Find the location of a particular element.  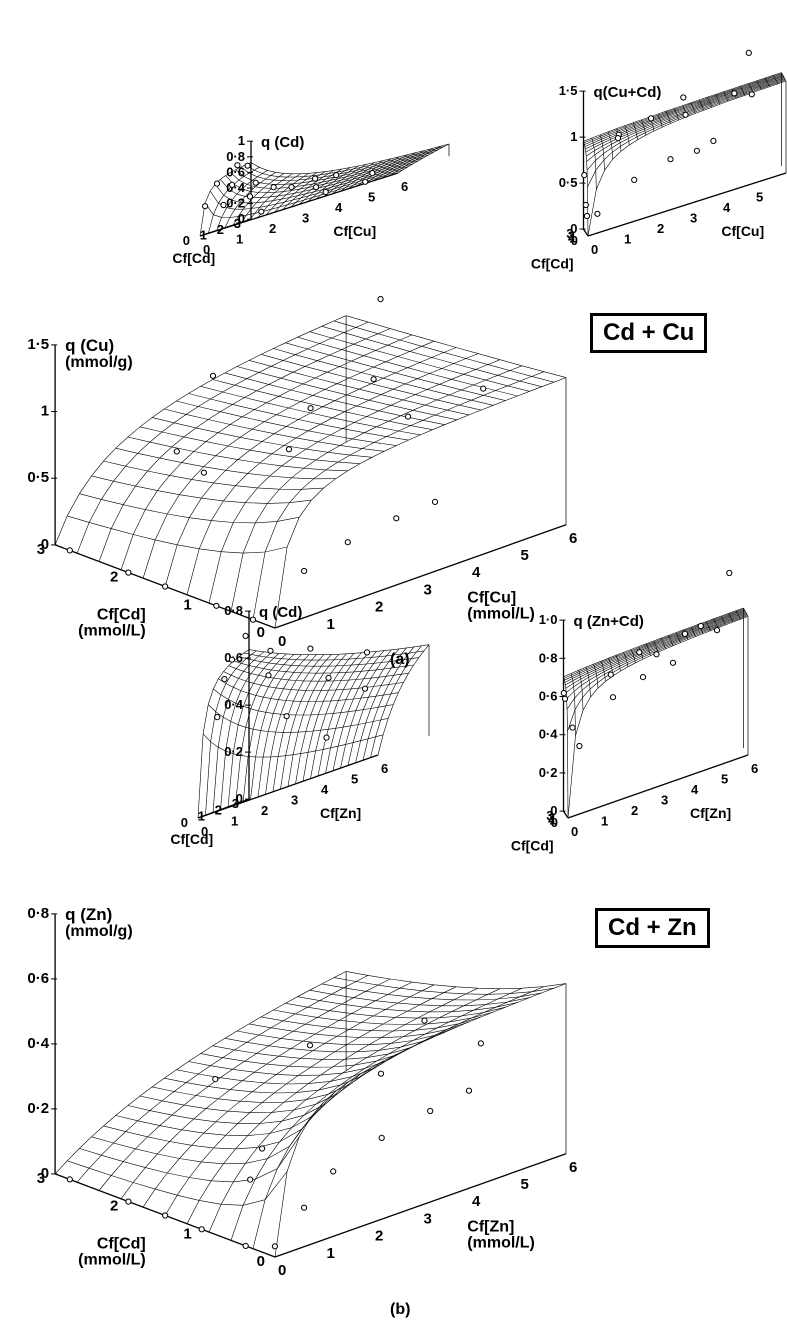

z-tick-label: 1 is located at coordinates (241, 140).